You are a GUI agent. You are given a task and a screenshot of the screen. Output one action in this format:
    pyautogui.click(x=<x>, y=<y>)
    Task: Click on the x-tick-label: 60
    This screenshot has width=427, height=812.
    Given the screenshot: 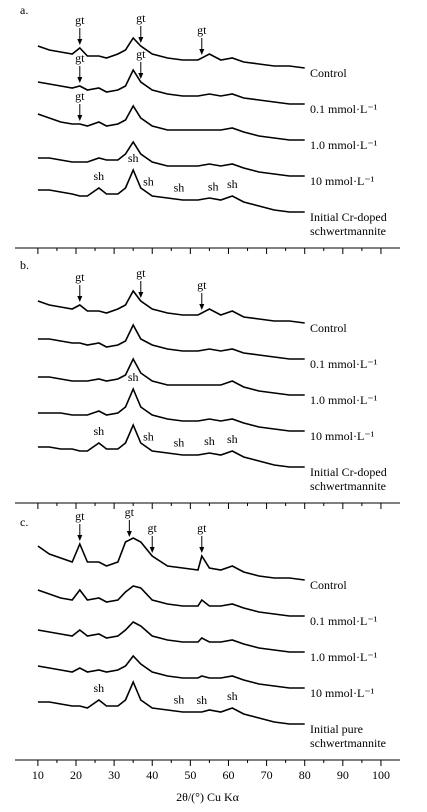 What is the action you would take?
    pyautogui.click(x=228, y=775)
    